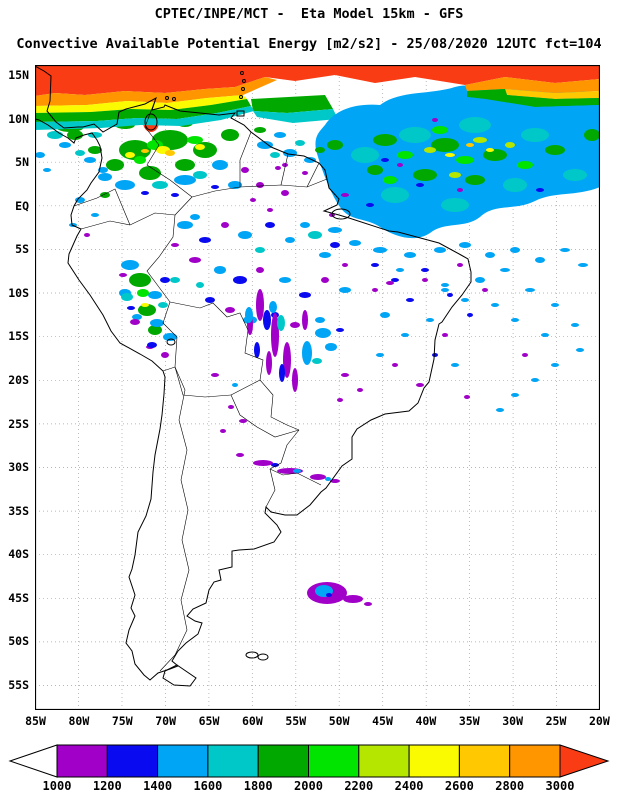  What do you see at coordinates (359, 786) in the screenshot?
I see `colorbar-tick-label: 2200` at bounding box center [359, 786].